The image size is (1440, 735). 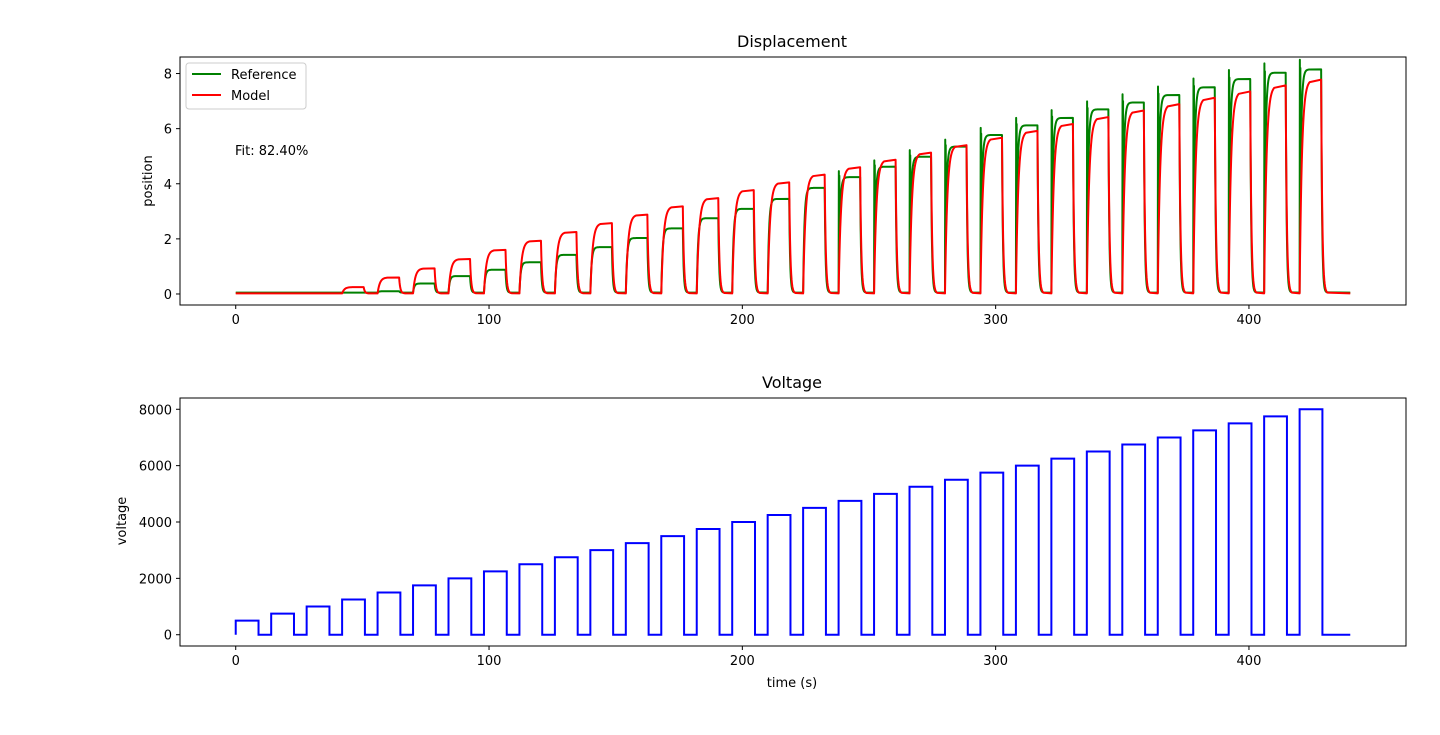 I want to click on y-tick-label: 8000, so click(x=155, y=410).